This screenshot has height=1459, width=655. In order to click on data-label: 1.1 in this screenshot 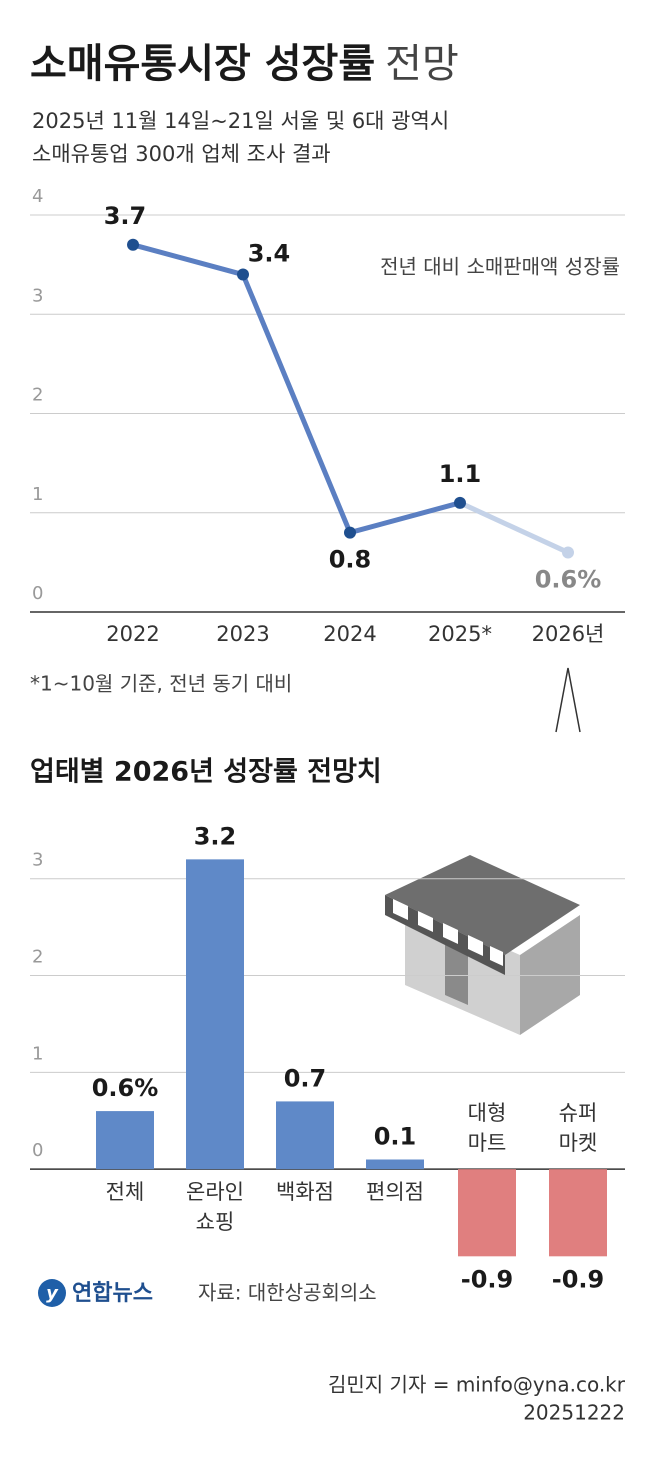, I will do `click(460, 474)`.